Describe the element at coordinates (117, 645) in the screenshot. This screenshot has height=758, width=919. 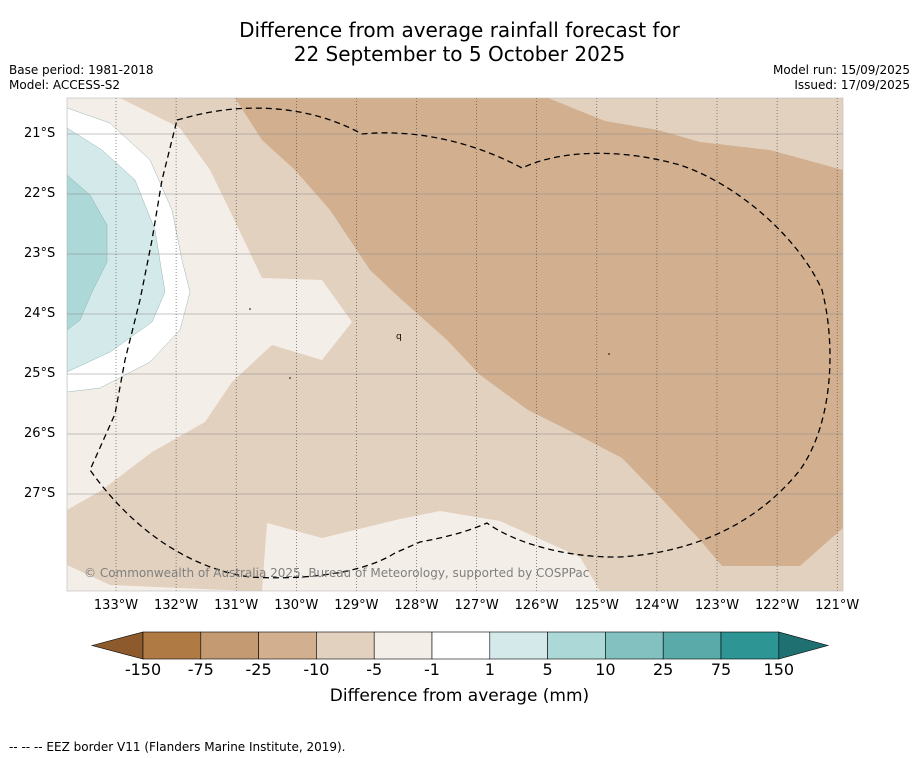
I see `colorbar-arrow-left` at that location.